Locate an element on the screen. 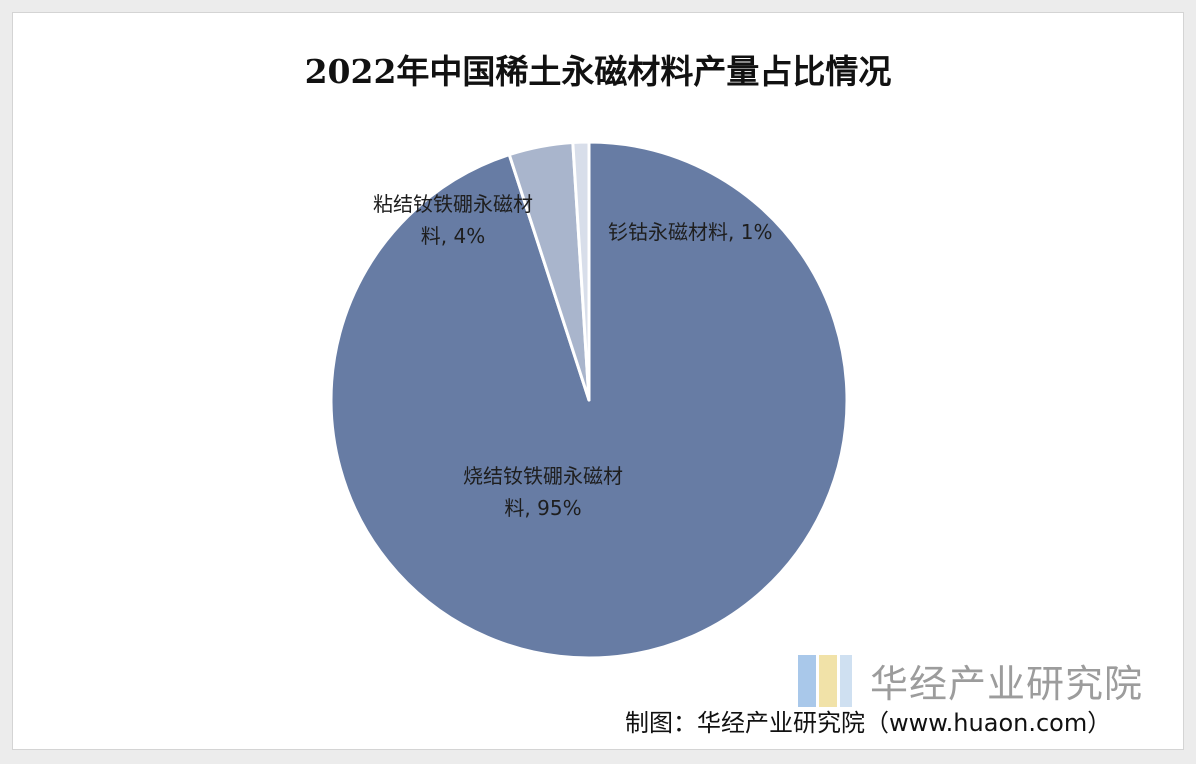 The width and height of the screenshot is (1196, 764). slice-label-2: 粘结钕铁硼永磁材料, 4% is located at coordinates (453, 220).